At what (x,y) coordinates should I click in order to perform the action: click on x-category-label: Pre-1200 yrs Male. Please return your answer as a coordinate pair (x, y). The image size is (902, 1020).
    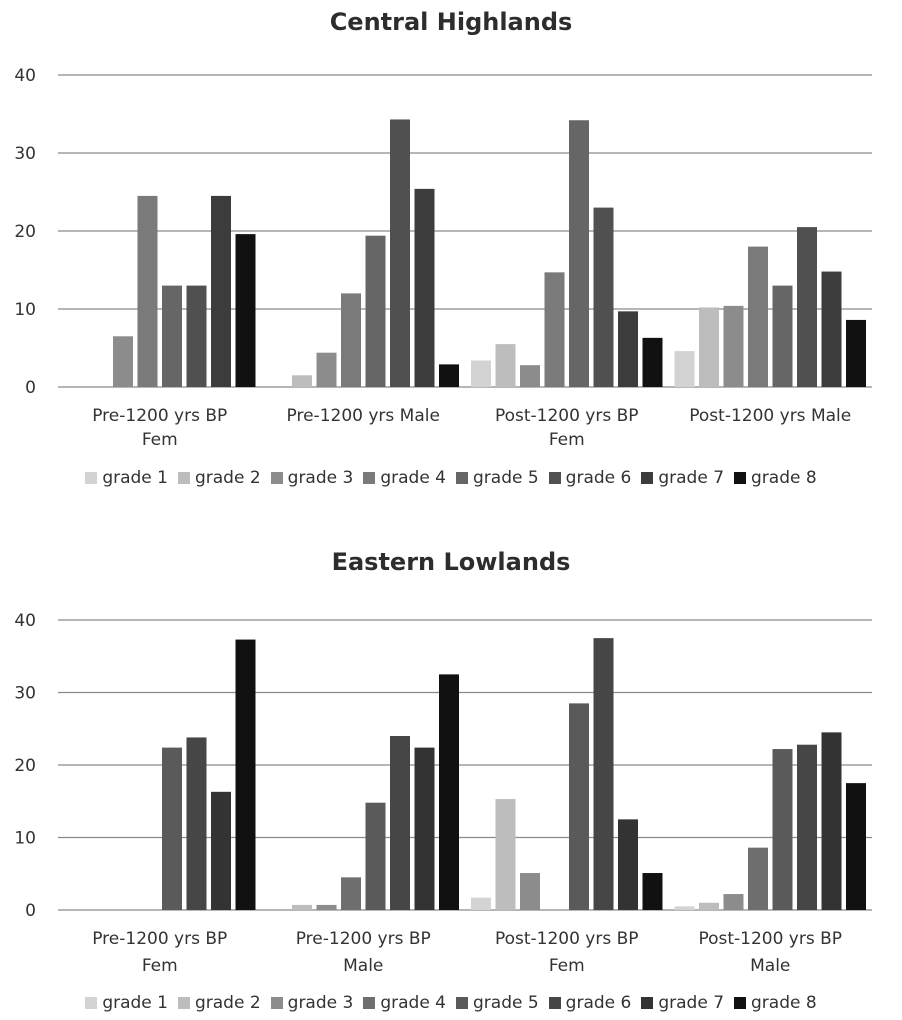
    Looking at the image, I should click on (363, 416).